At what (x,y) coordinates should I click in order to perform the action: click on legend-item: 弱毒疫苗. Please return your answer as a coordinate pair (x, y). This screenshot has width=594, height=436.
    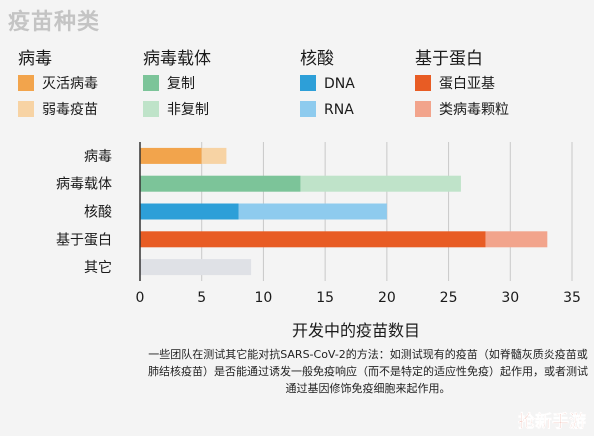
    Looking at the image, I should click on (58, 110).